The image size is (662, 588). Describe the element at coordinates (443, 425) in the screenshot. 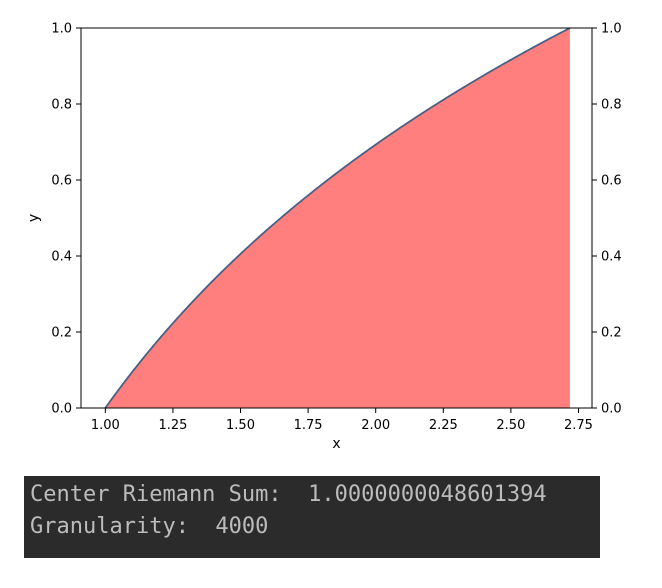

I see `x-tick-label: 2.25` at that location.